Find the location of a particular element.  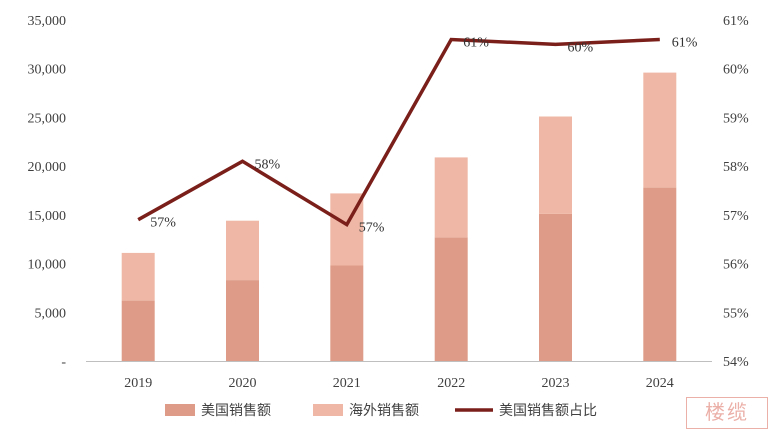

line-data-label-2021: 57% is located at coordinates (372, 228).